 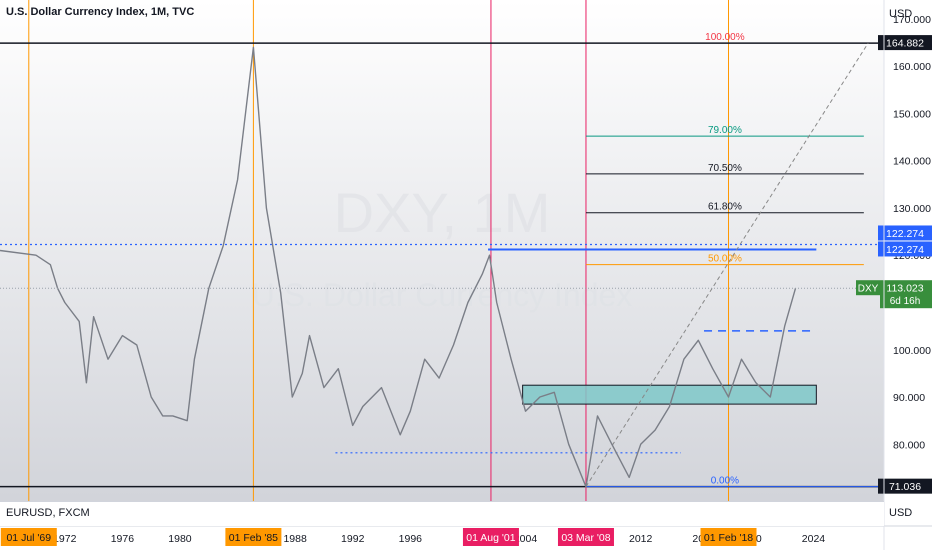 What do you see at coordinates (526, 539) in the screenshot?
I see `x-tick-label: 2004` at bounding box center [526, 539].